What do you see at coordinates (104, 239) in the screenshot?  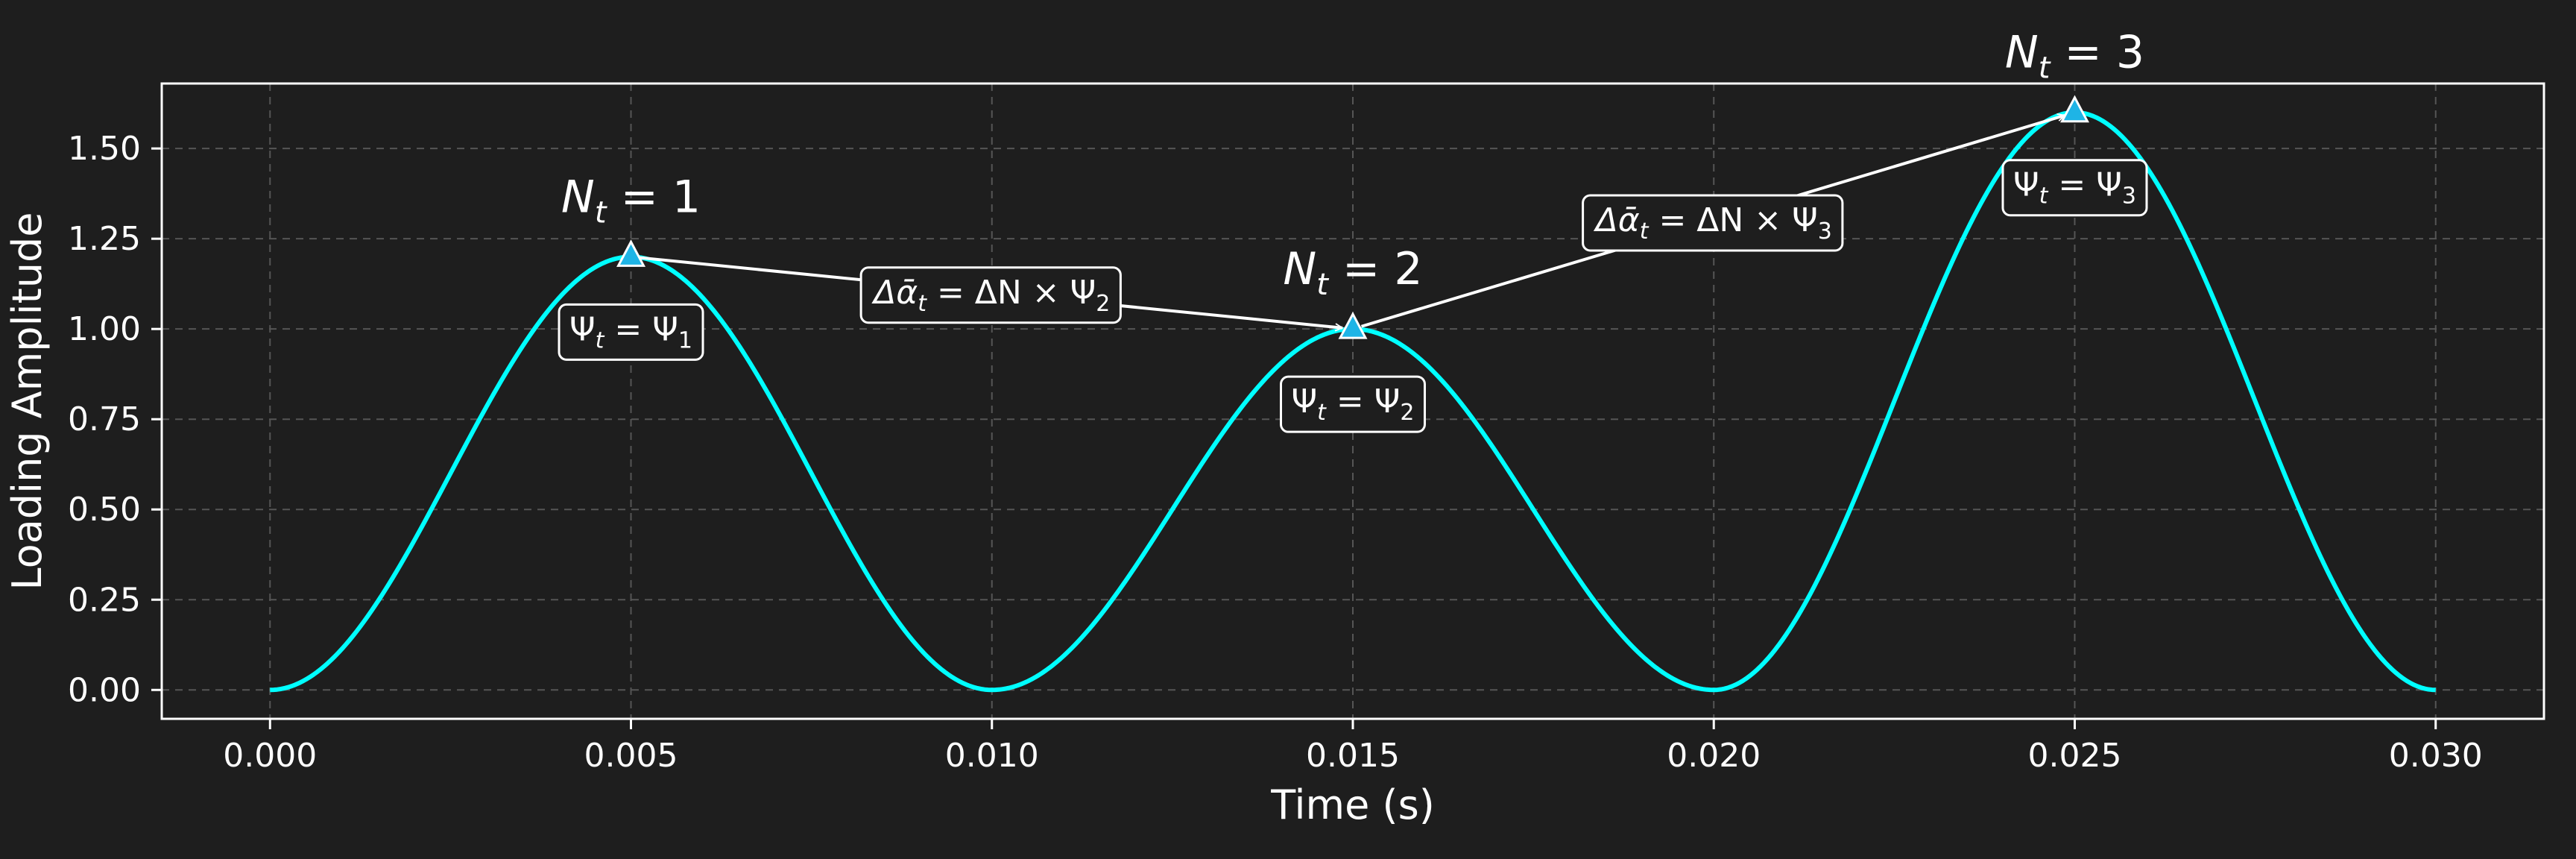 I see `y-tick-label: 1.25` at bounding box center [104, 239].